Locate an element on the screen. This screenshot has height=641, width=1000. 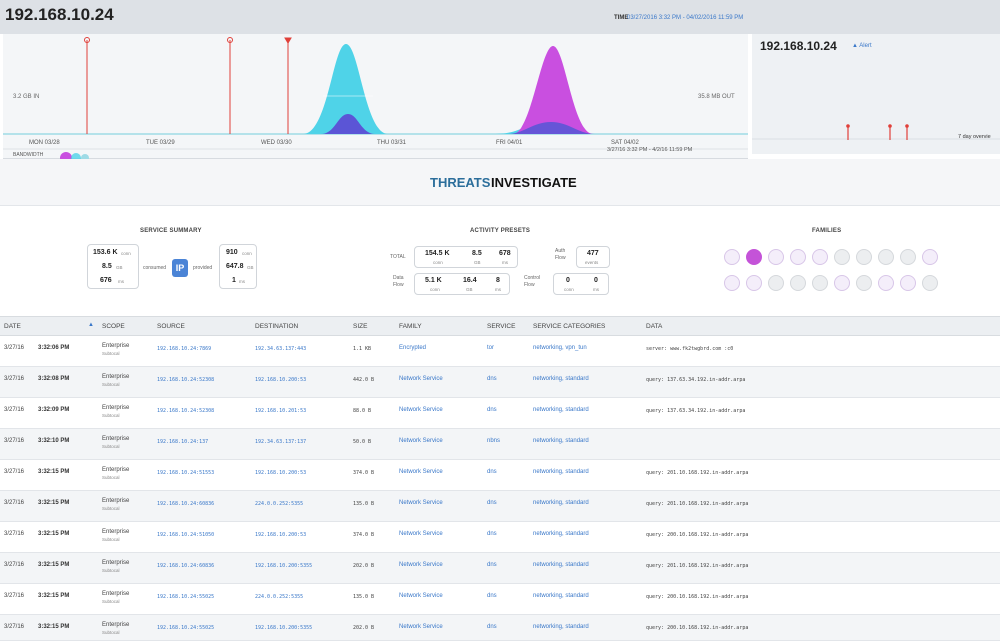
column-header-service-categories: SERVICE CATEGORIES is located at coordinates (569, 326).